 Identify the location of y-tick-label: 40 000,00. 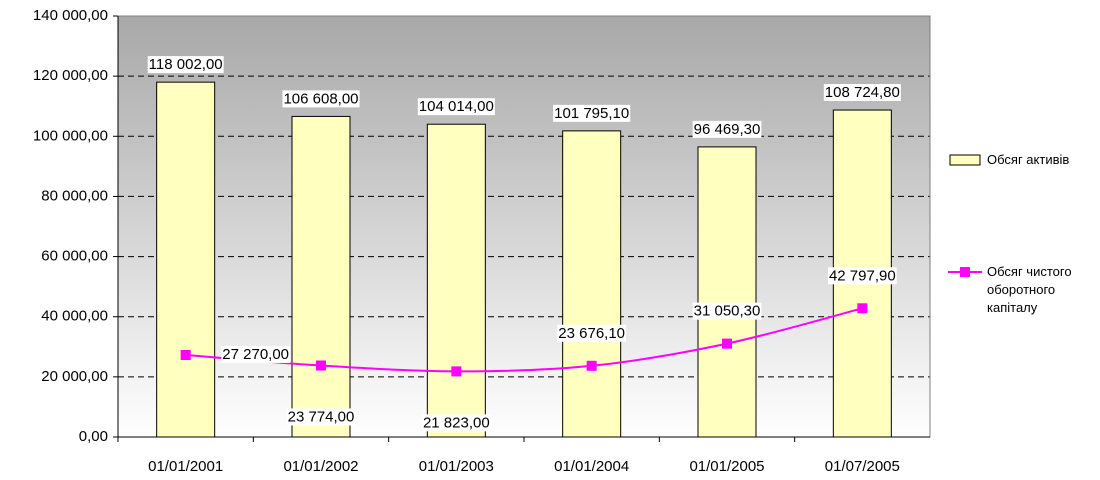
(74, 316).